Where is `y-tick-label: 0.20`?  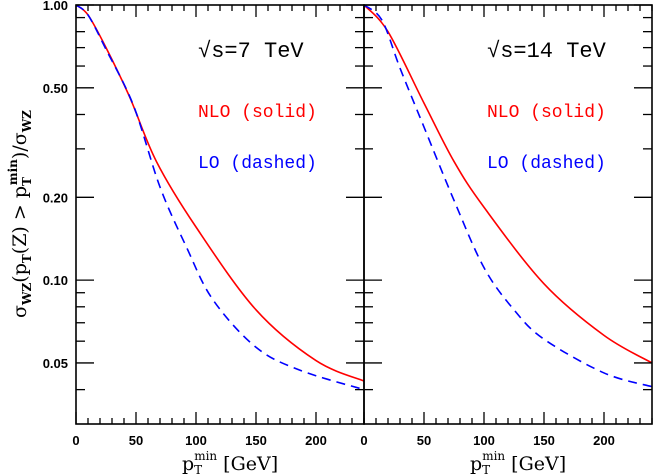 y-tick-label: 0.20 is located at coordinates (55, 197).